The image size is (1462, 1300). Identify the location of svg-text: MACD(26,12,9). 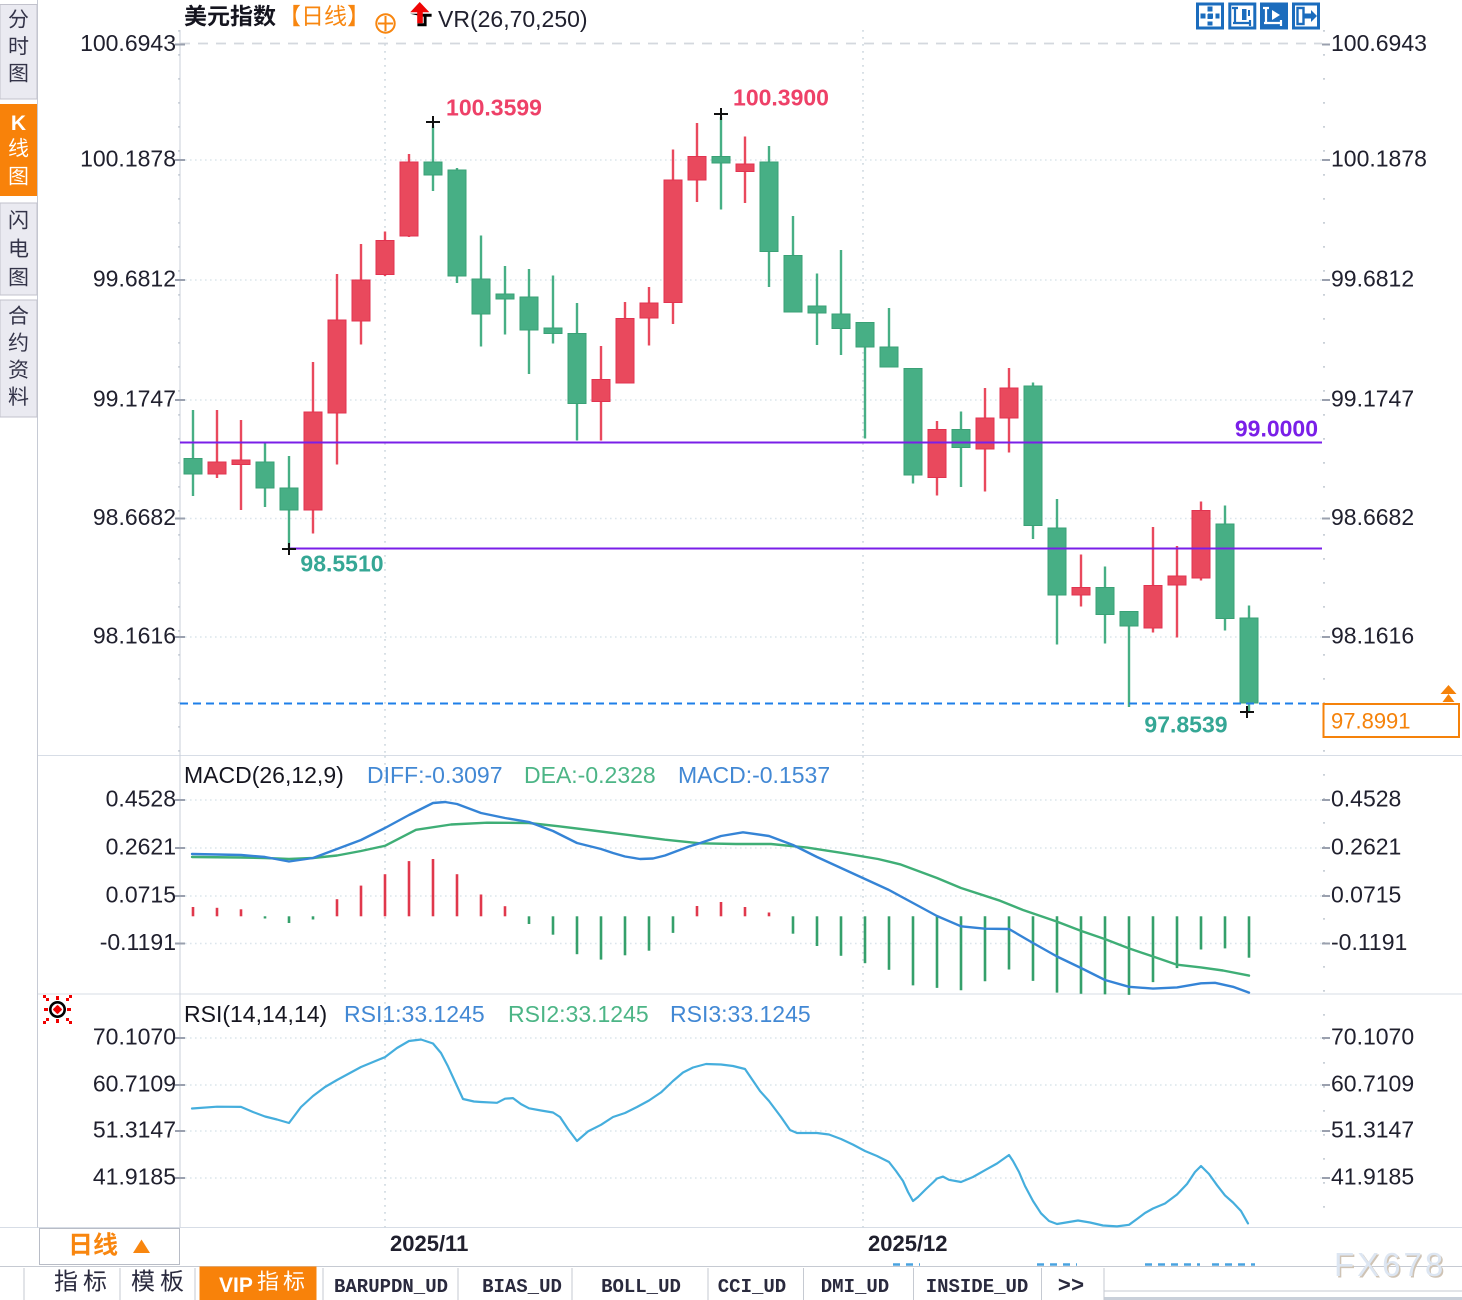
(264, 775).